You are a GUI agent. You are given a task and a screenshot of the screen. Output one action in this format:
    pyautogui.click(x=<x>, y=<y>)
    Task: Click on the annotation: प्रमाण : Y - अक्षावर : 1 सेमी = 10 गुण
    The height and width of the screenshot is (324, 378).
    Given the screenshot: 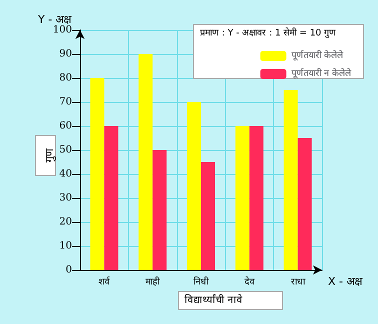 What is the action you would take?
    pyautogui.click(x=268, y=32)
    